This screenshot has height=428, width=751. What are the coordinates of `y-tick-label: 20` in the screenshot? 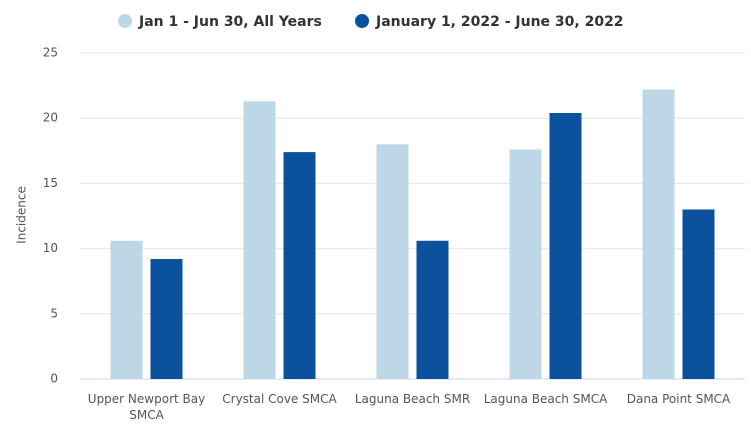 It's located at (50, 118).